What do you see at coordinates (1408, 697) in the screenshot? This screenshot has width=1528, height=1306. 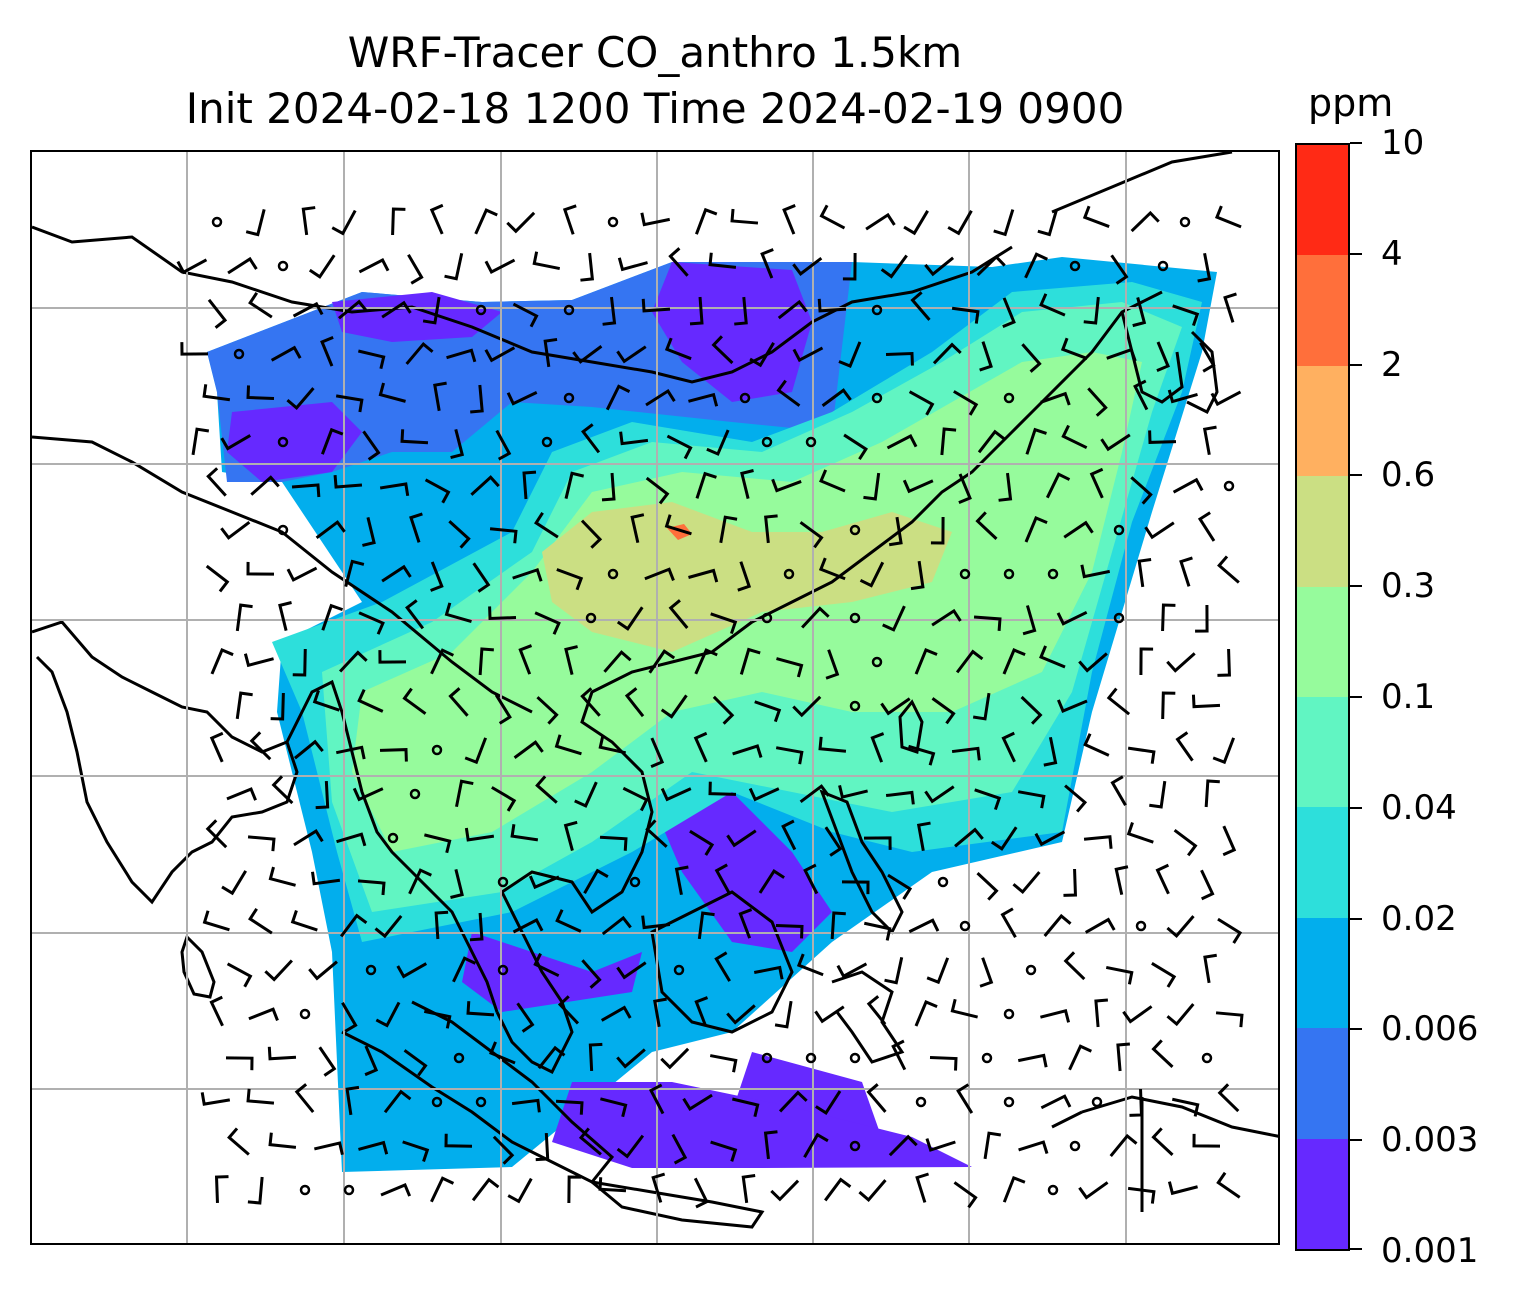 I see `colorbar-tick-label: 0.1` at bounding box center [1408, 697].